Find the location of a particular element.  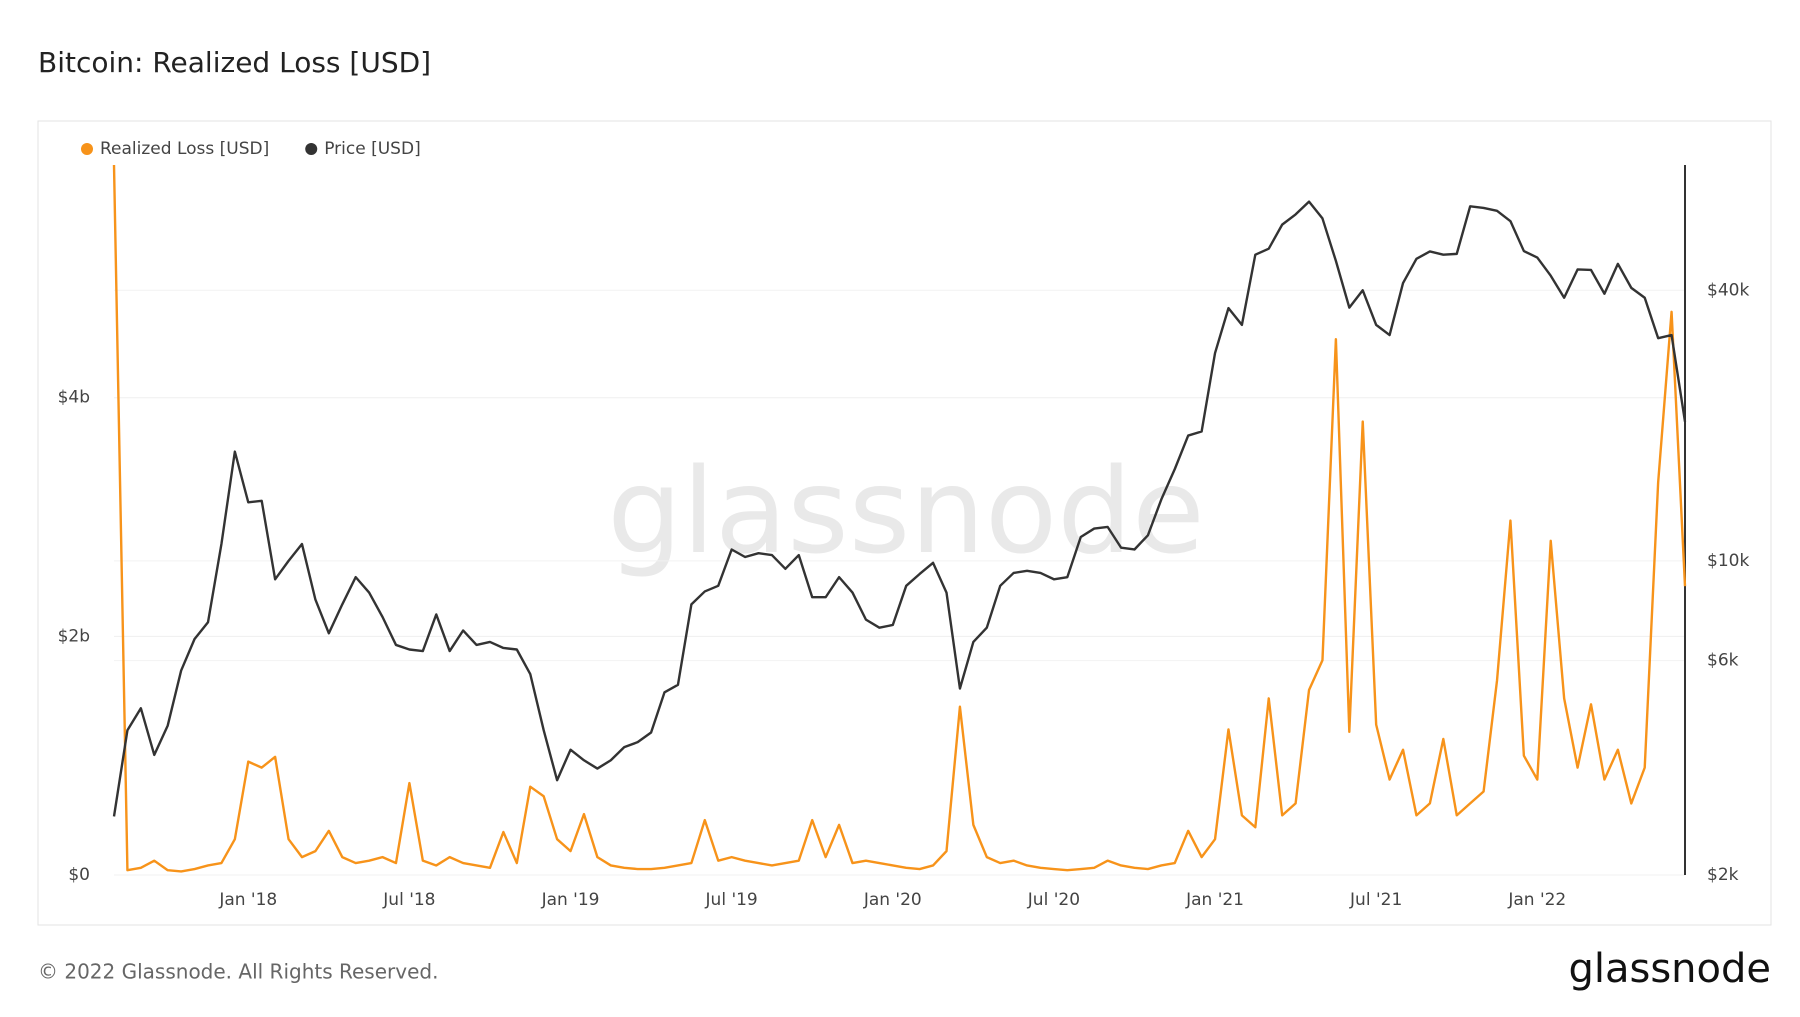

copyright: © 2022 Glassnode. All Rights Reserved. is located at coordinates (238, 972).